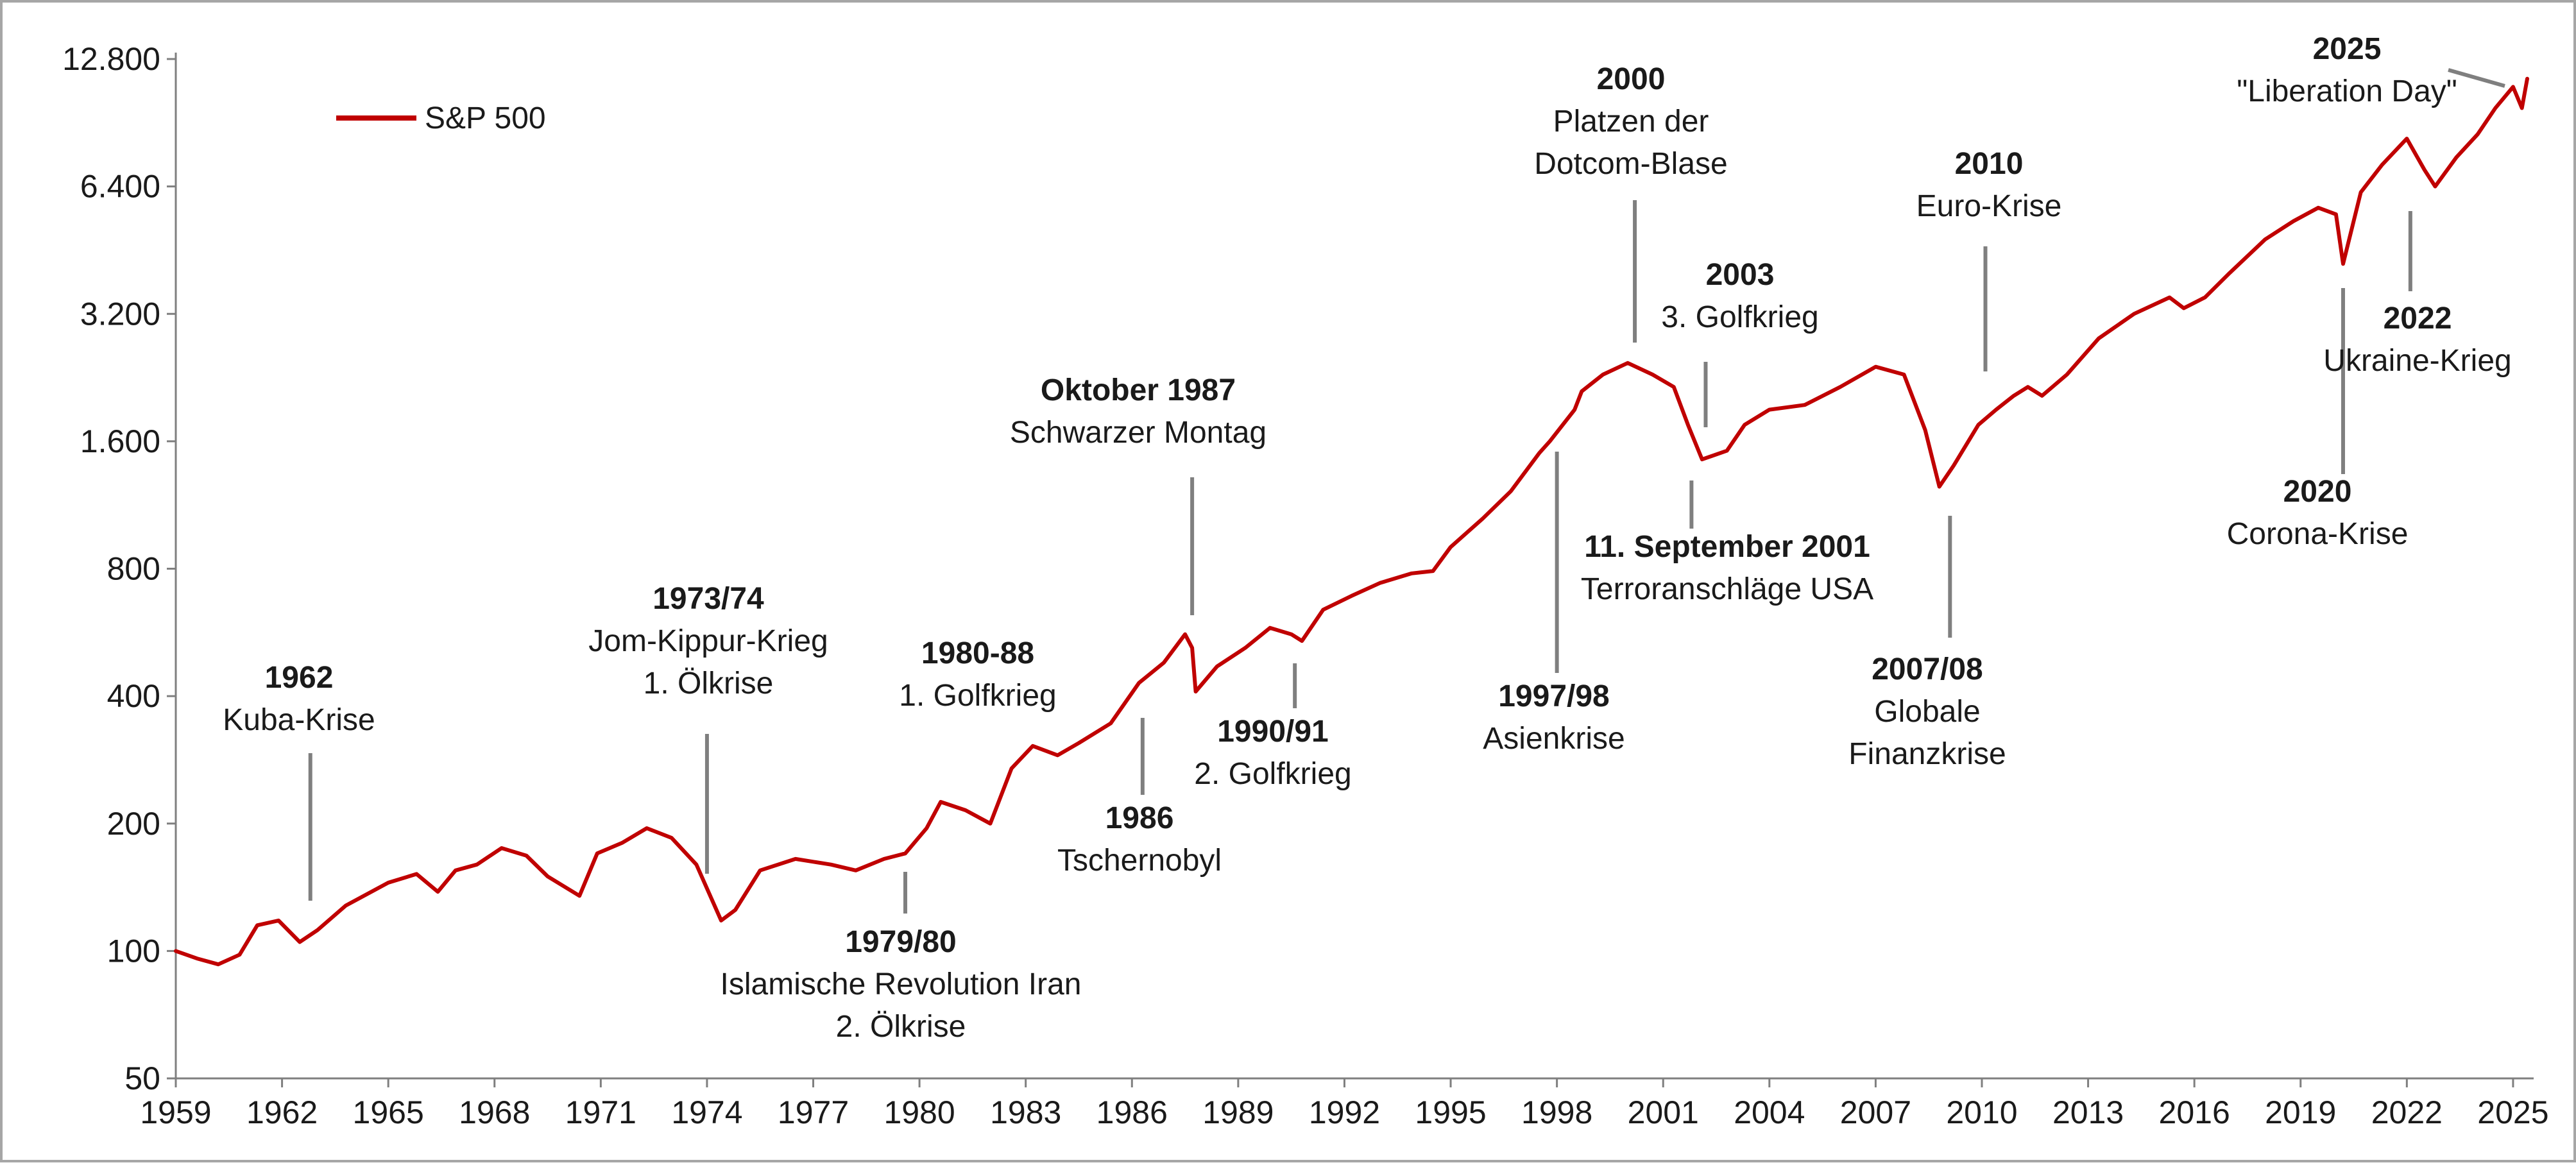 Image resolution: width=2576 pixels, height=1165 pixels. What do you see at coordinates (1554, 696) in the screenshot?
I see `annotation-title: 1997/98` at bounding box center [1554, 696].